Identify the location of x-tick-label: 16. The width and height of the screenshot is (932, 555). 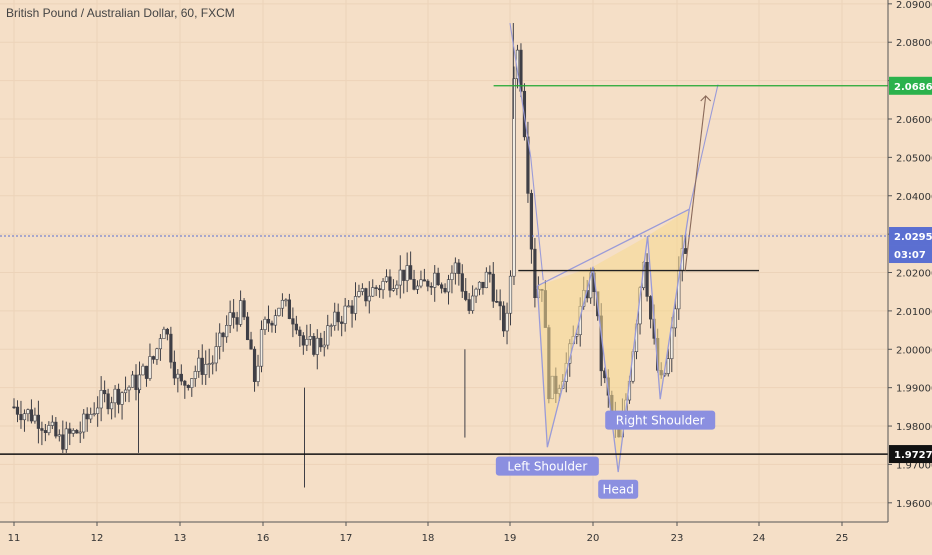
(263, 538).